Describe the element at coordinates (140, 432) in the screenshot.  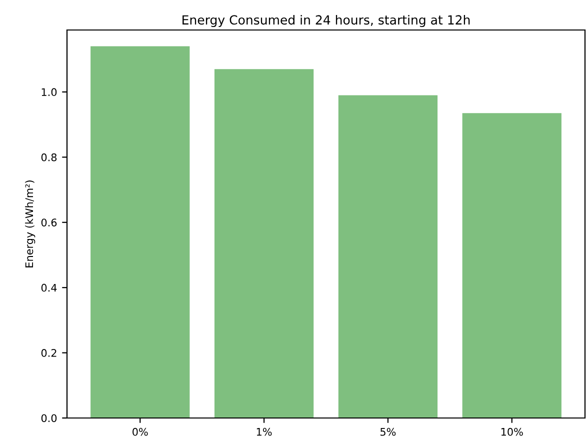
I see `x-tick-label: 0%` at that location.